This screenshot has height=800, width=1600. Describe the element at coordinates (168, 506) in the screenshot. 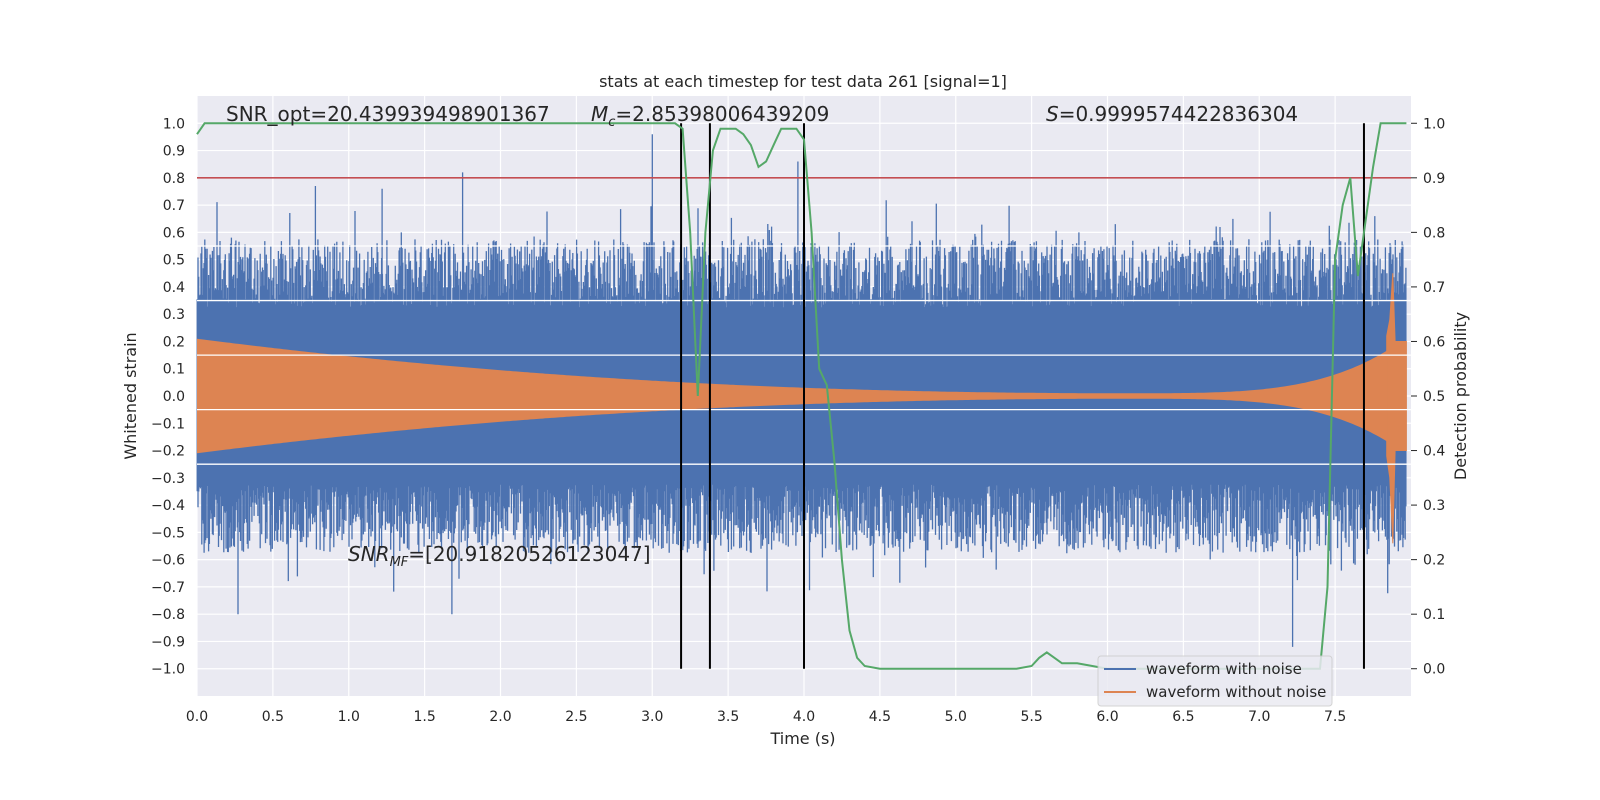

I see `y-tick-label: −0.4` at that location.